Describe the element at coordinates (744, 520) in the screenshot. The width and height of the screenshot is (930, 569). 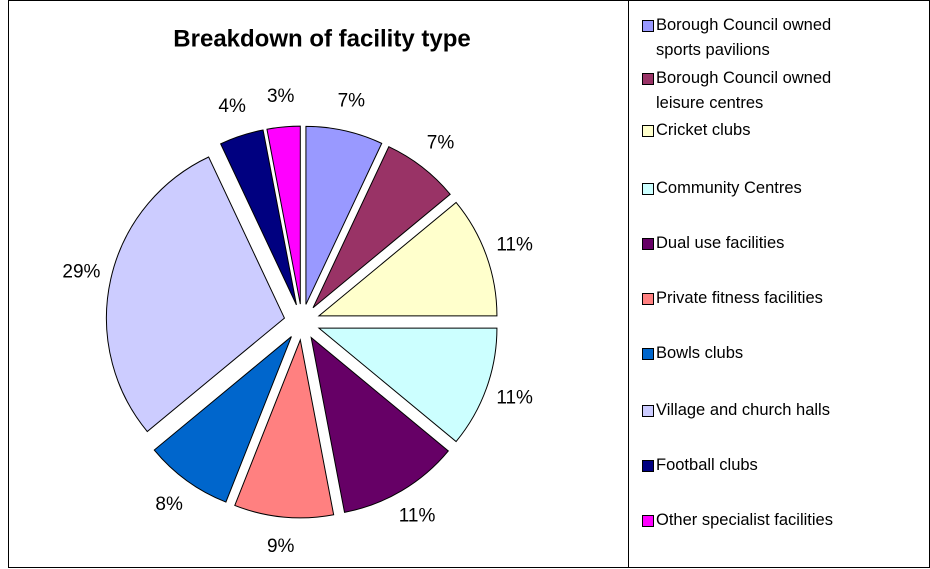
I see `legend-label: Other specialist facilities` at that location.